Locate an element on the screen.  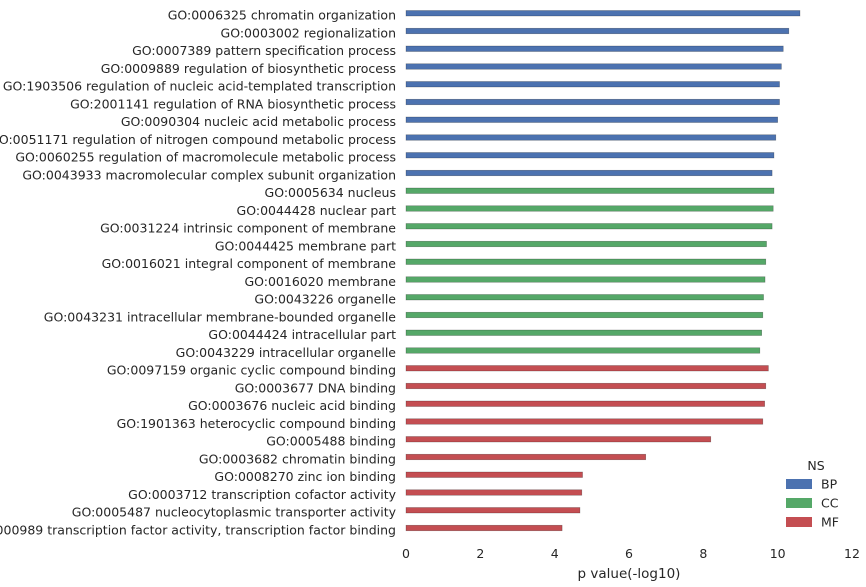
category-label: GO:0007389 pattern specification process is located at coordinates (264, 50).